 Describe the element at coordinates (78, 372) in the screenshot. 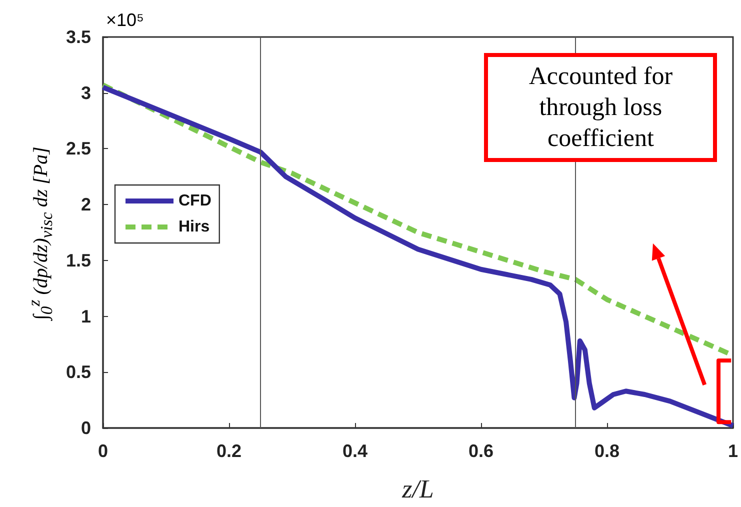

I see `y-tick-label: 0.5` at that location.